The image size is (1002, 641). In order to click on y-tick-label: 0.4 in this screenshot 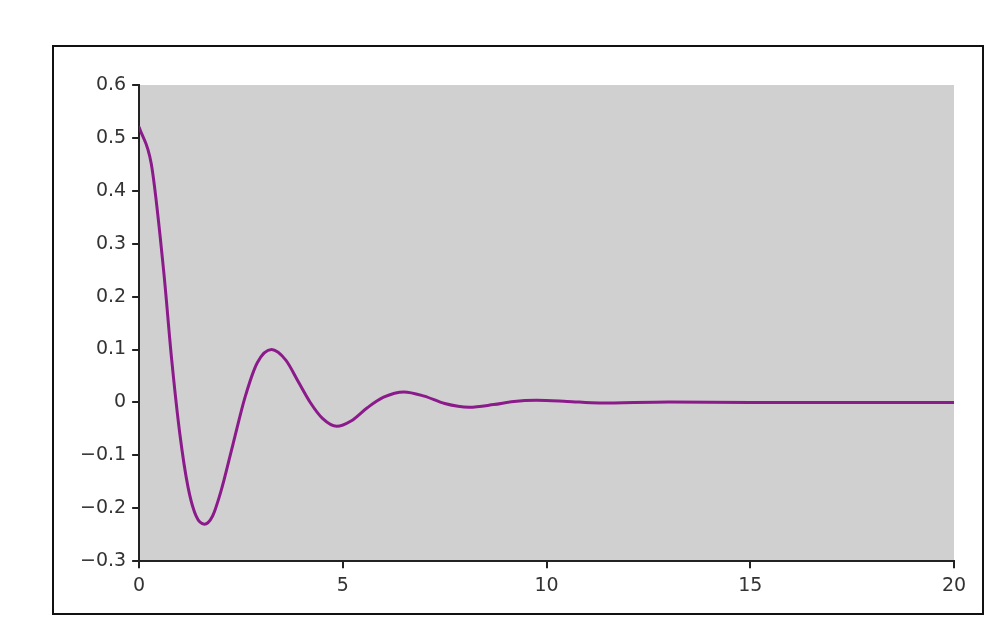, I will do `click(111, 188)`.